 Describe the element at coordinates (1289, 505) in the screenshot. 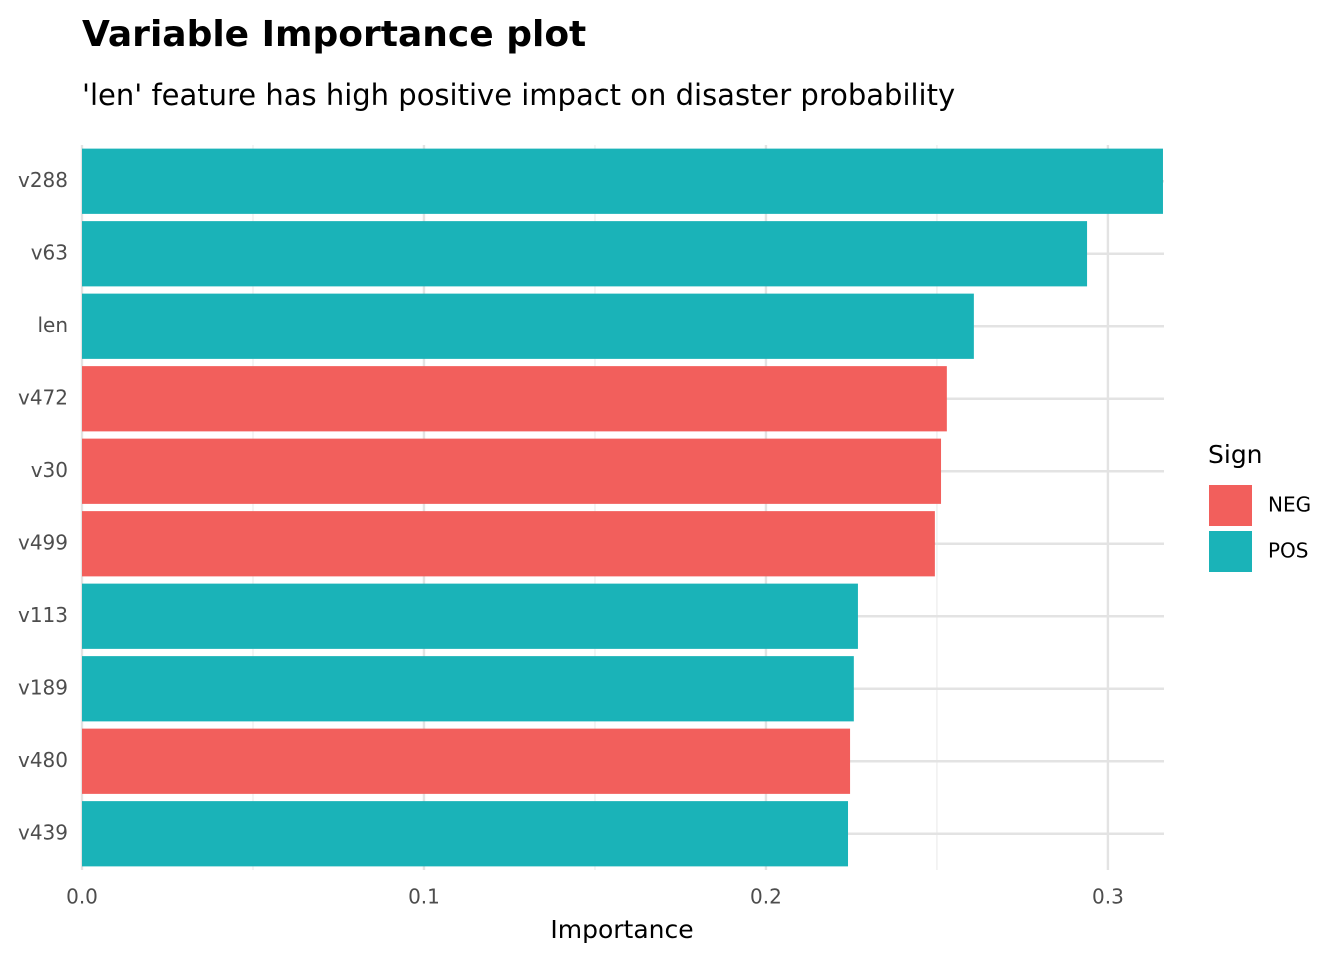

I see `legend-label: NEG` at that location.